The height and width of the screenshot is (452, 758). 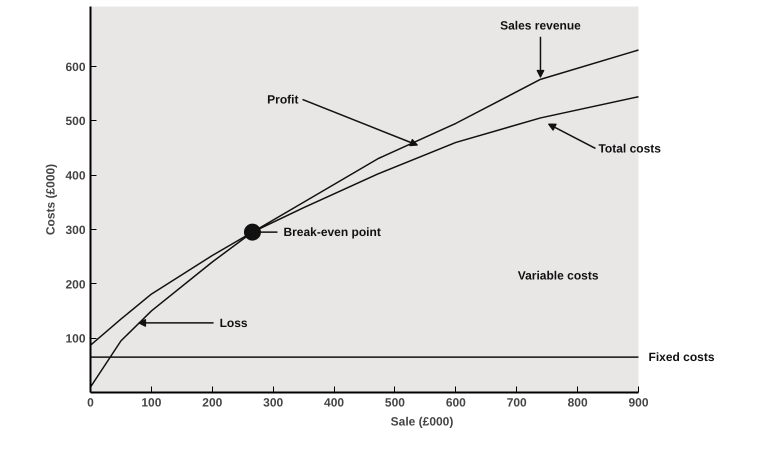 I want to click on text: Sales revenue, so click(x=541, y=25).